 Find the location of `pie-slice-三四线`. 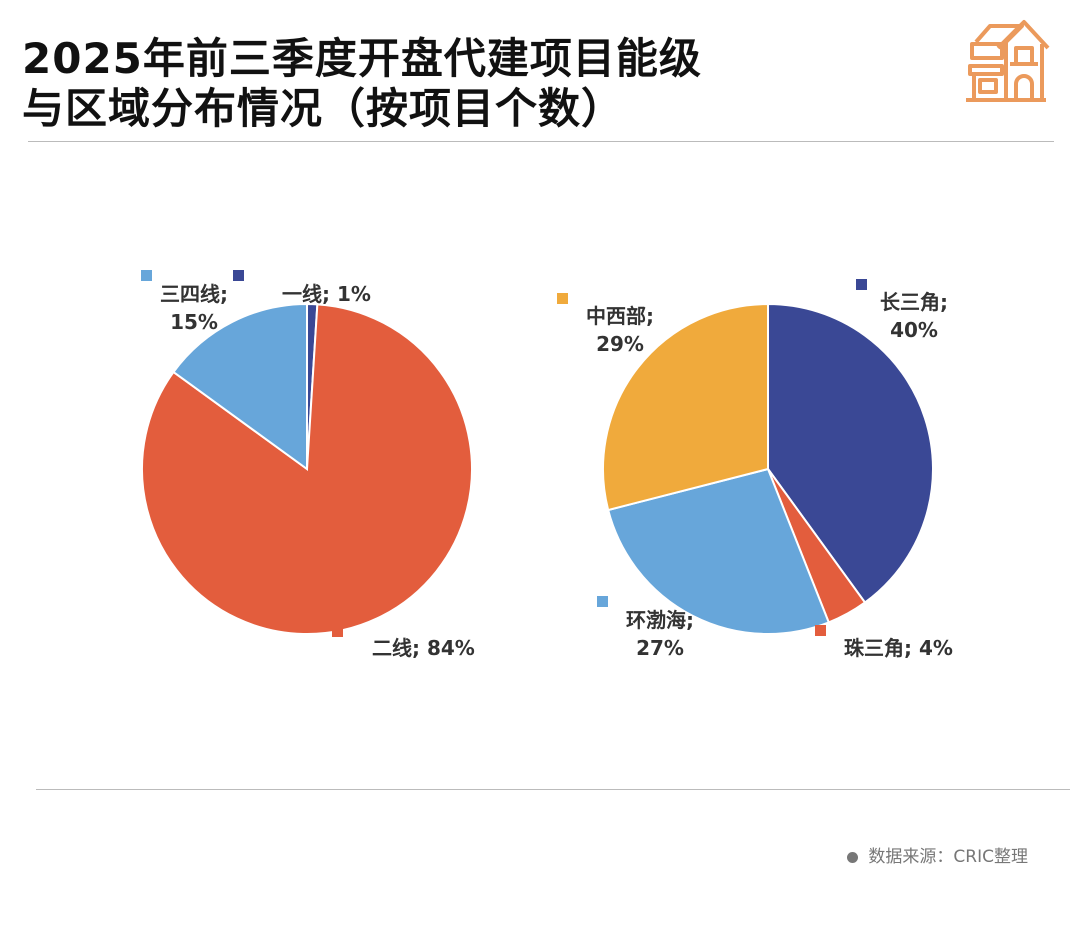

pie-slice-三四线 is located at coordinates (240, 386).